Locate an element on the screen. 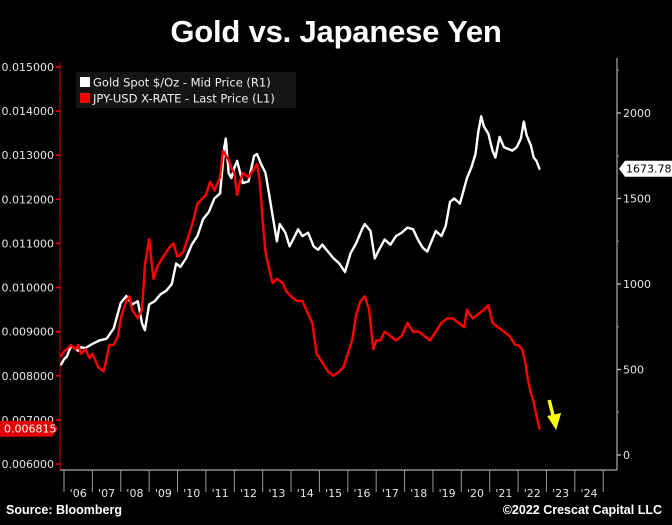  down-arrow-icon is located at coordinates (554, 421).